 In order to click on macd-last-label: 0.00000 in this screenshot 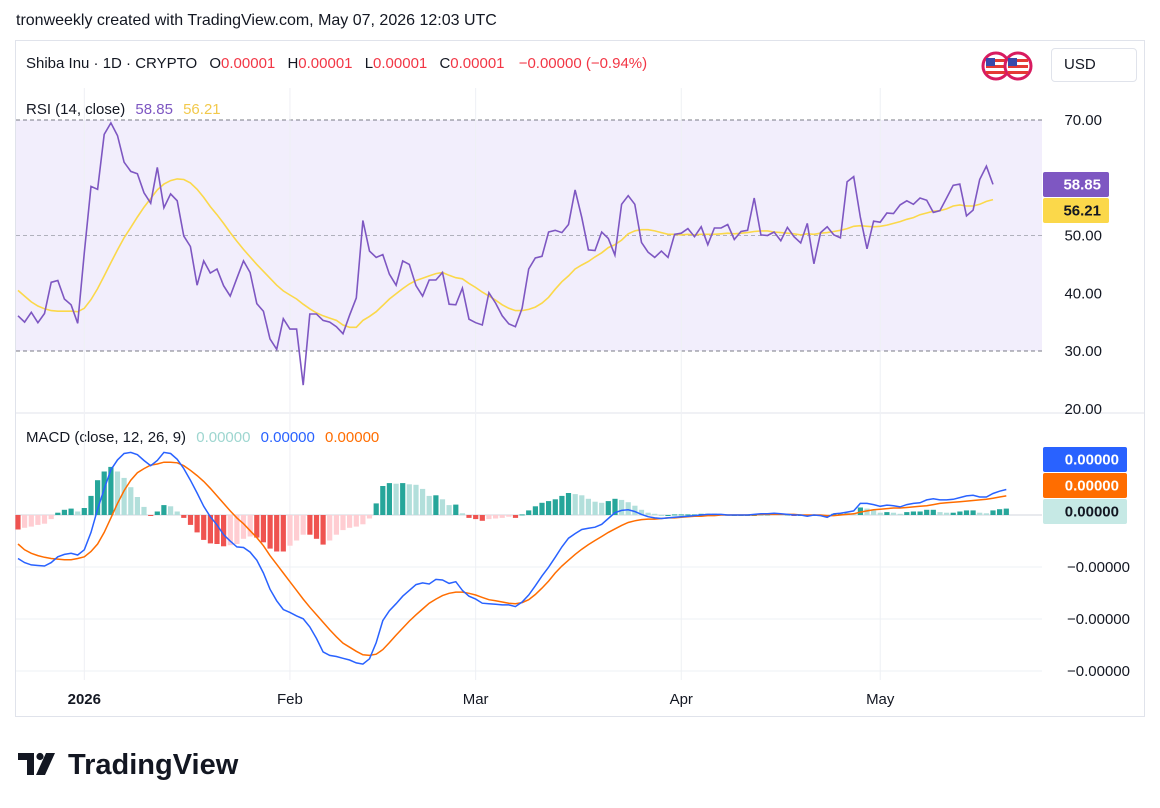, I will do `click(1092, 460)`.